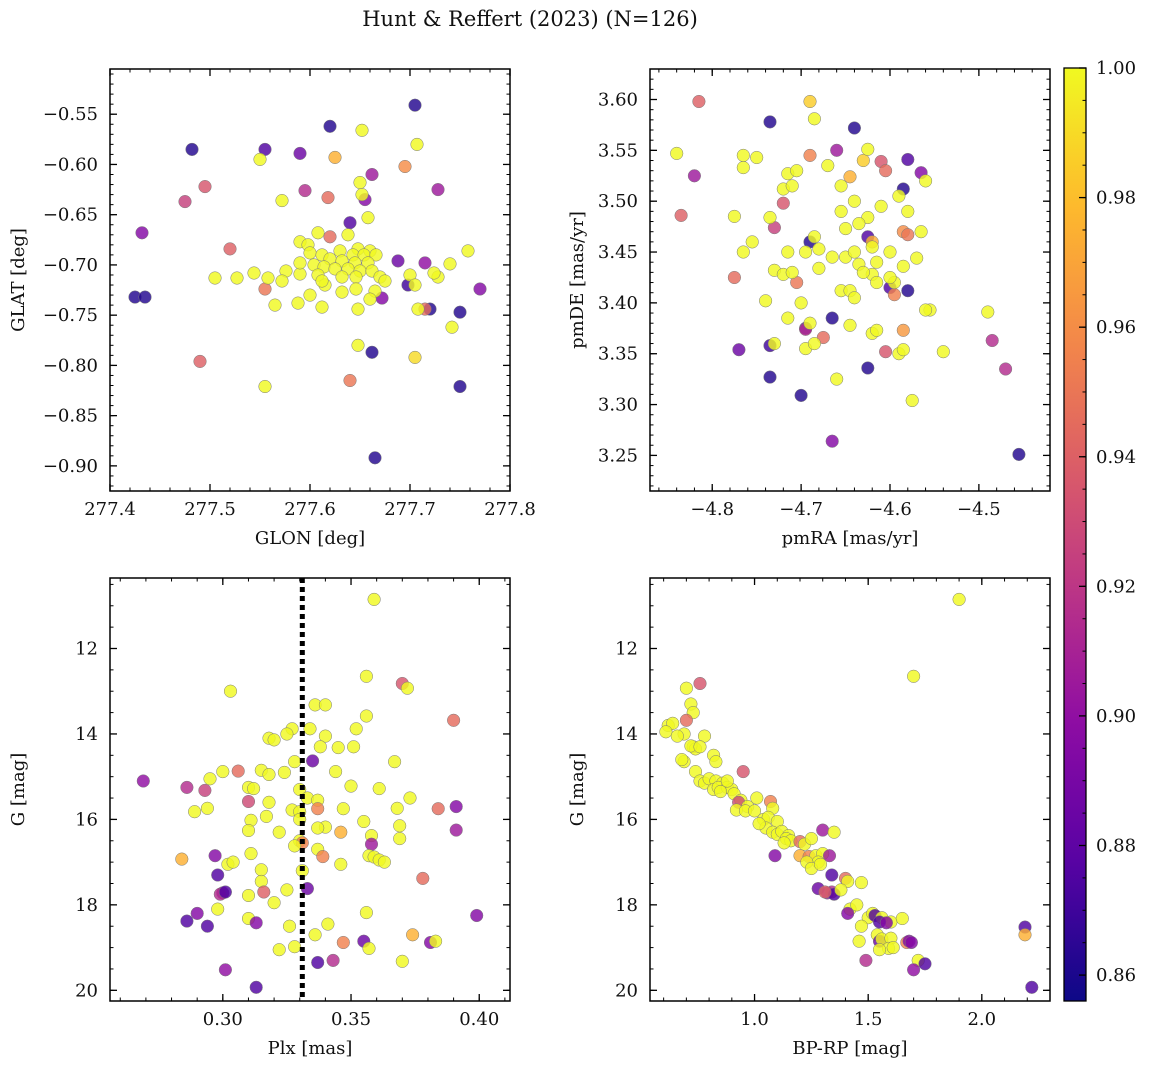 This screenshot has width=1149, height=1068. What do you see at coordinates (310, 789) in the screenshot?
I see `axes-frame` at bounding box center [310, 789].